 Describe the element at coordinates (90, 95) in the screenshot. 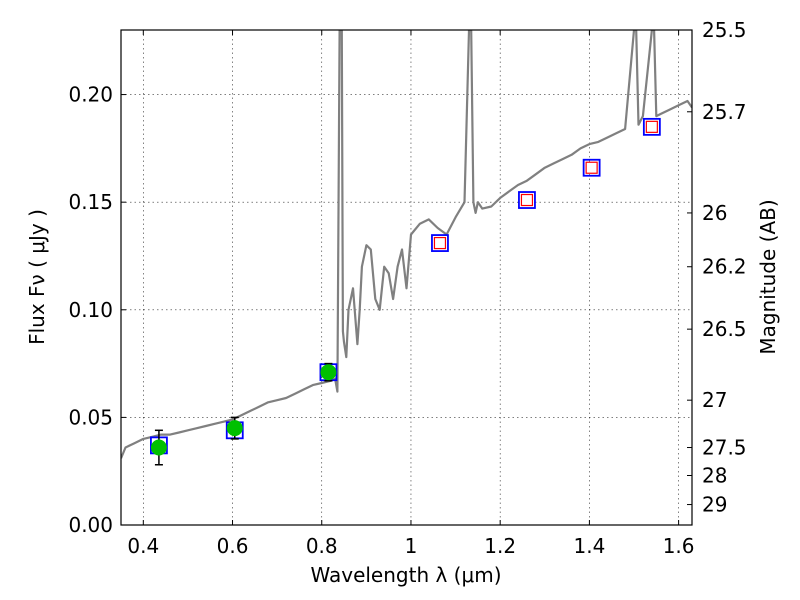

I see `y-tick-label: 0.20` at that location.